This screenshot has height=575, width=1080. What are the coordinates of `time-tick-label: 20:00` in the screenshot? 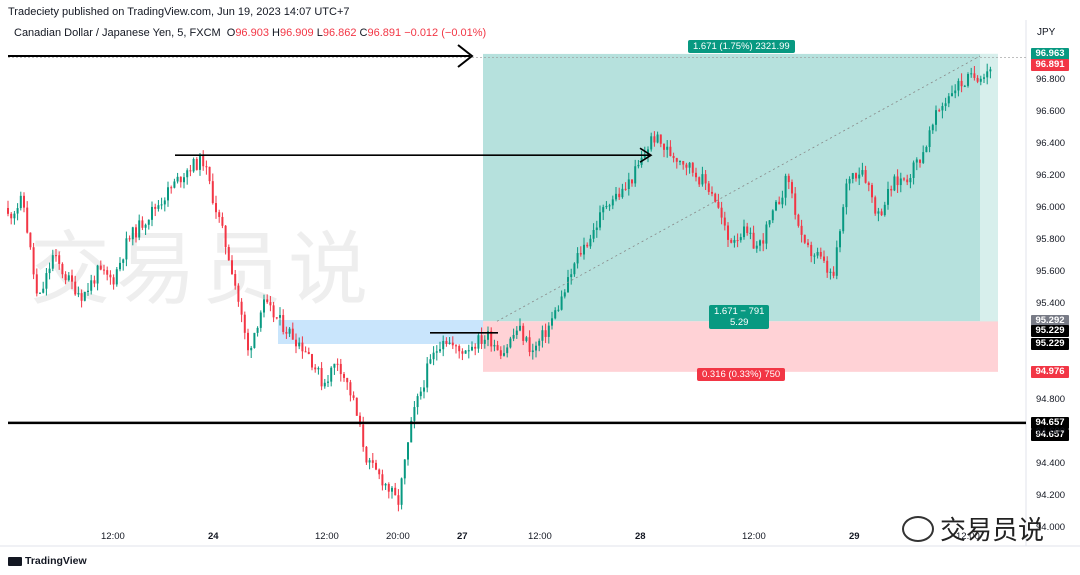 It's located at (398, 536).